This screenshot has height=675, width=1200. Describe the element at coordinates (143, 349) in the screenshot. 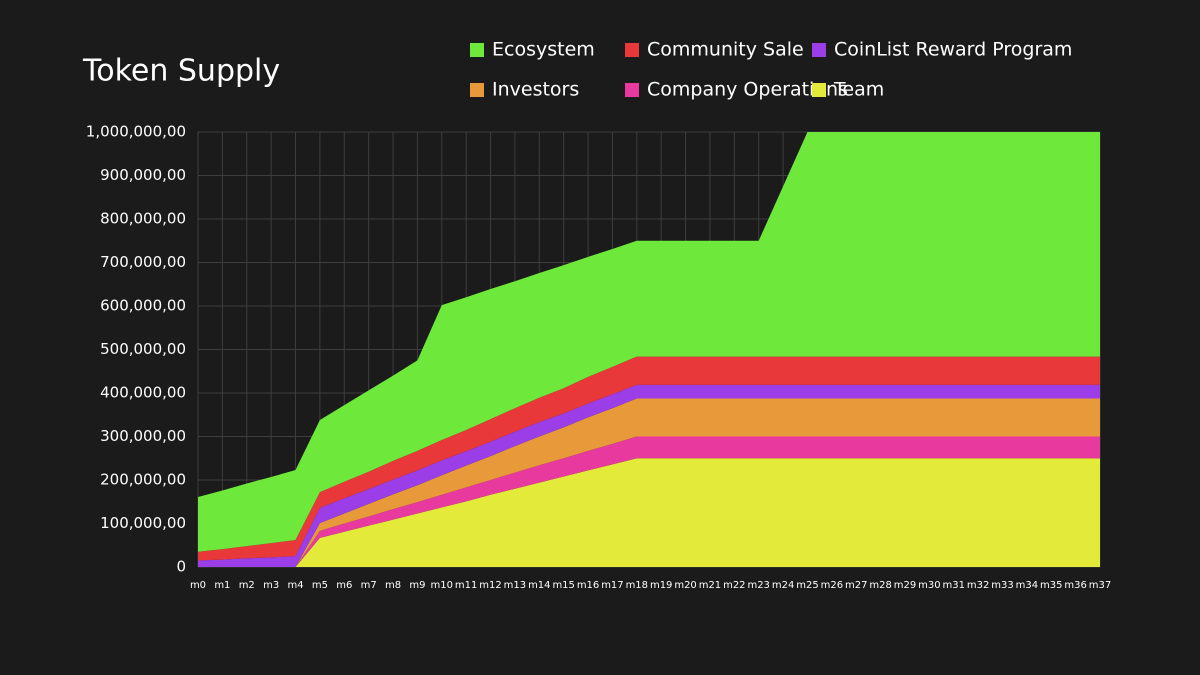

I see `y-tick-label: 500,000,00` at that location.